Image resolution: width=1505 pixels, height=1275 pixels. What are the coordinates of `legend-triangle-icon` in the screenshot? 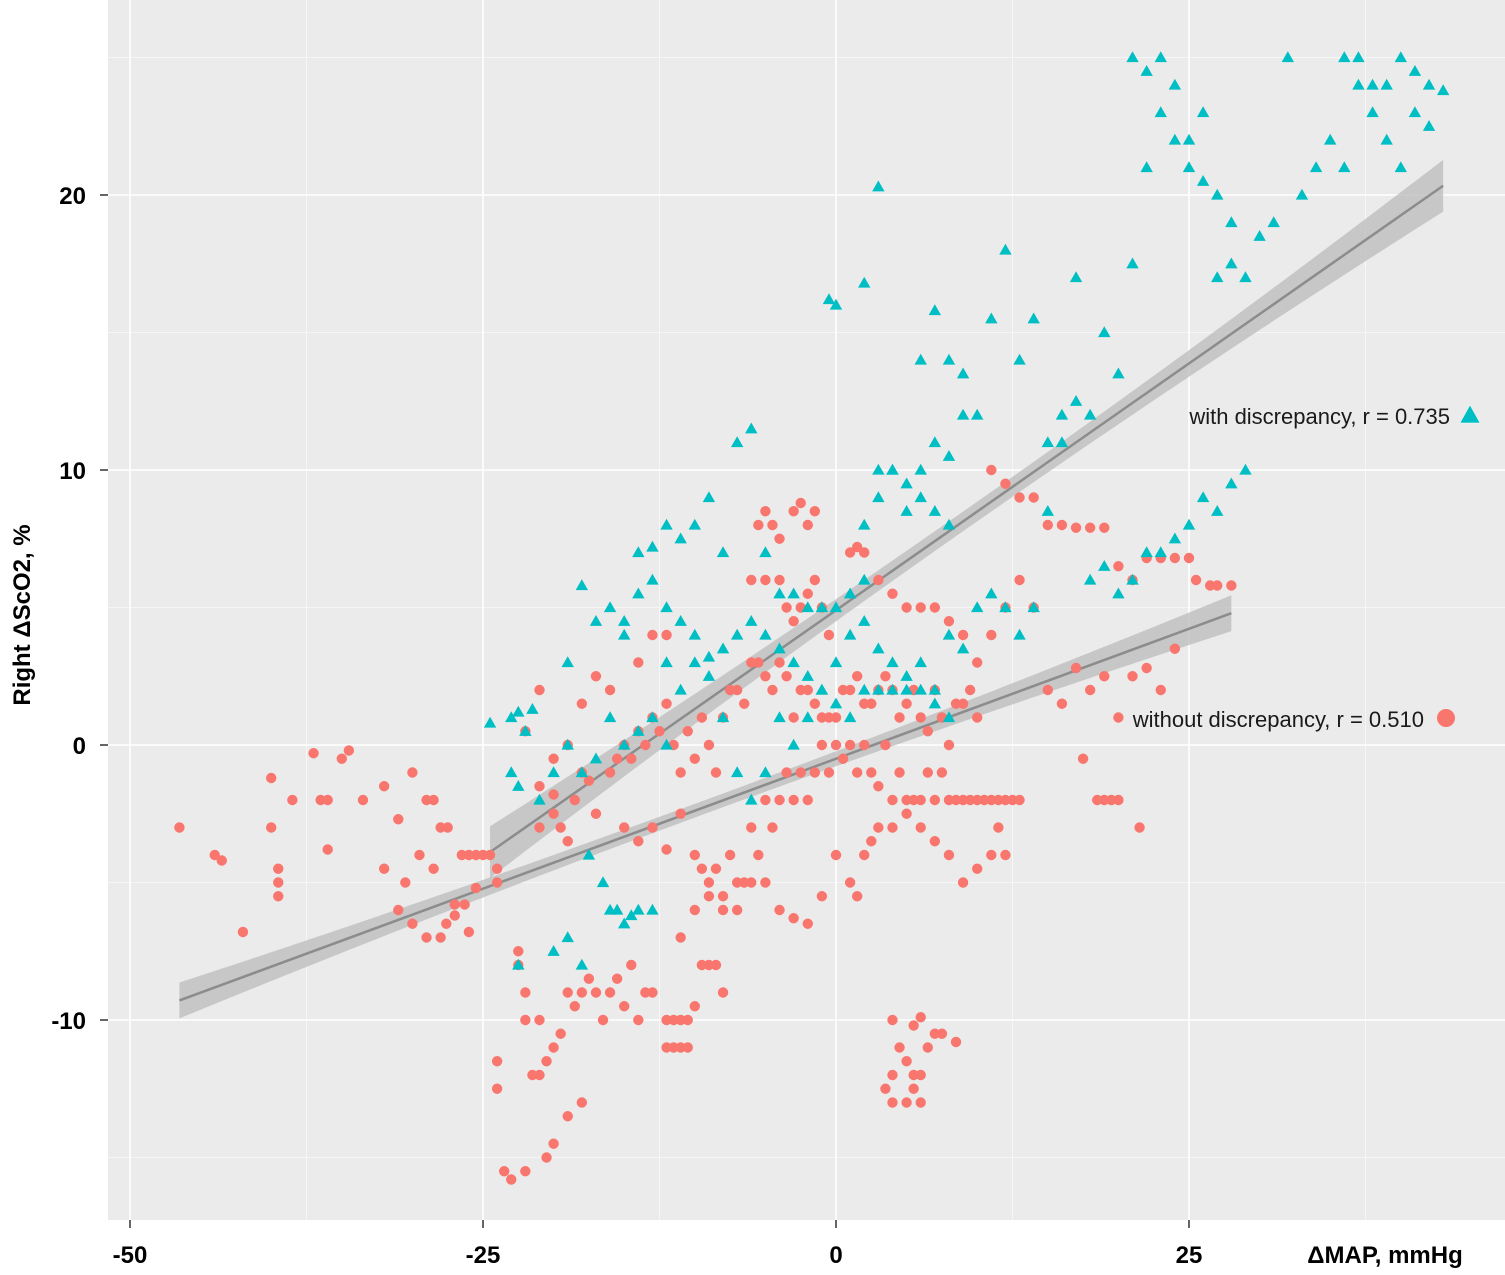 It's located at (1470, 414).